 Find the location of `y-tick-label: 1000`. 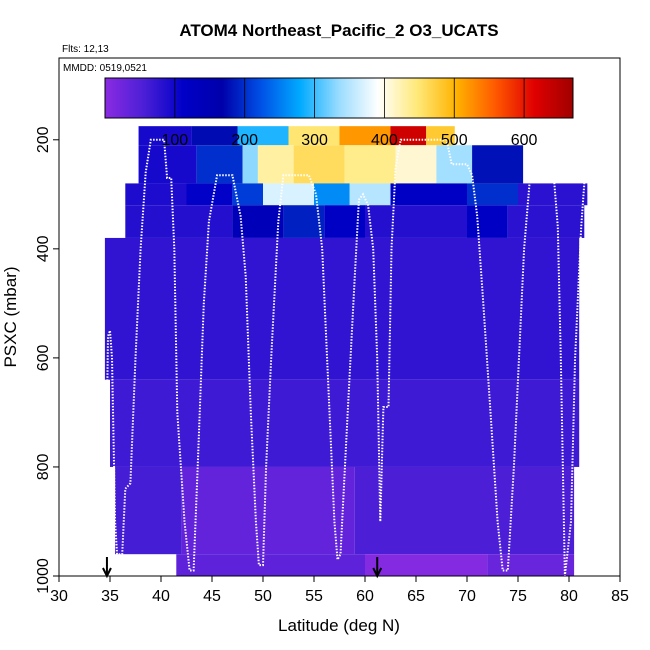

y-tick-label: 1000 is located at coordinates (43, 576).